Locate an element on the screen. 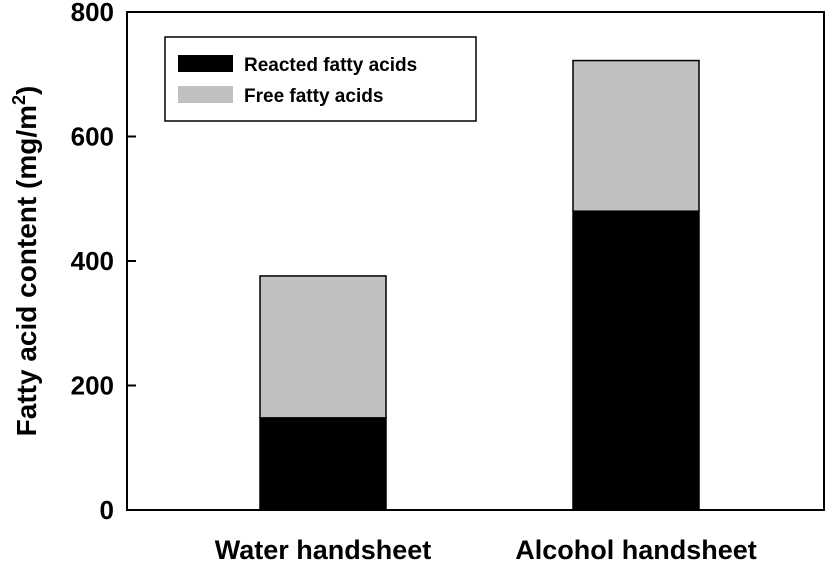 The height and width of the screenshot is (562, 828). legend-swatch-reacted is located at coordinates (205, 63).